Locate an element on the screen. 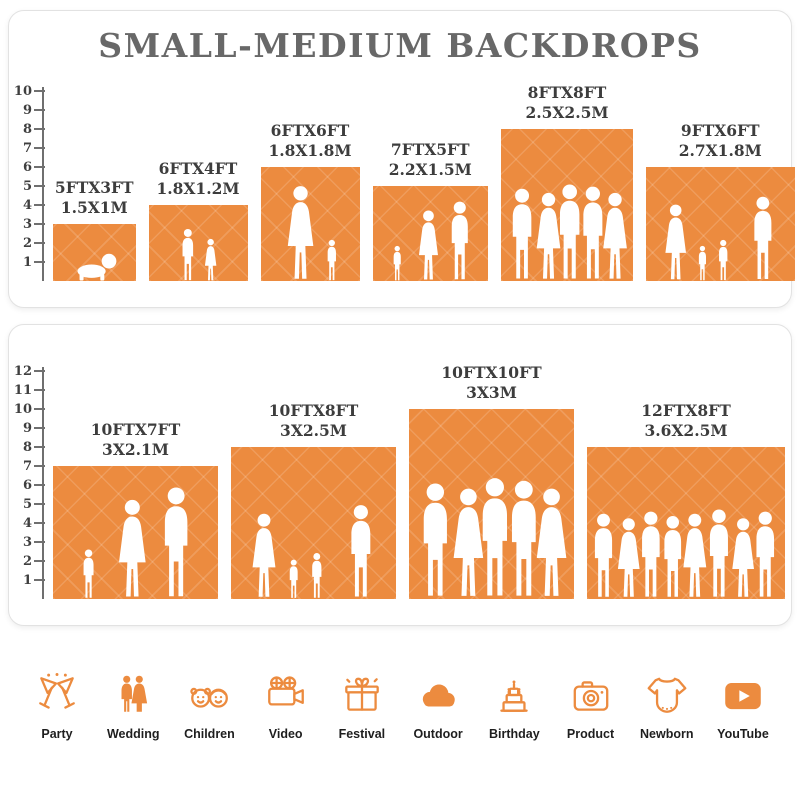  backdrop-size-label: 8FTX8FT 2.5X2.5M is located at coordinates (566, 103).